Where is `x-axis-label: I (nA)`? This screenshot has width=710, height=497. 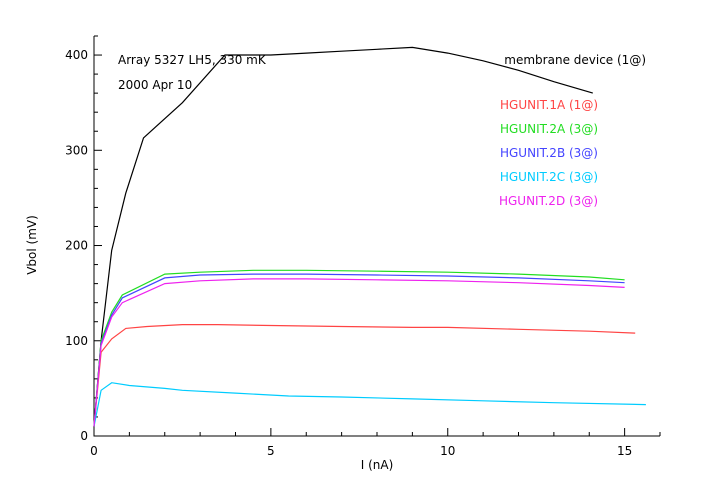
x-axis-label: I (nA) is located at coordinates (377, 465).